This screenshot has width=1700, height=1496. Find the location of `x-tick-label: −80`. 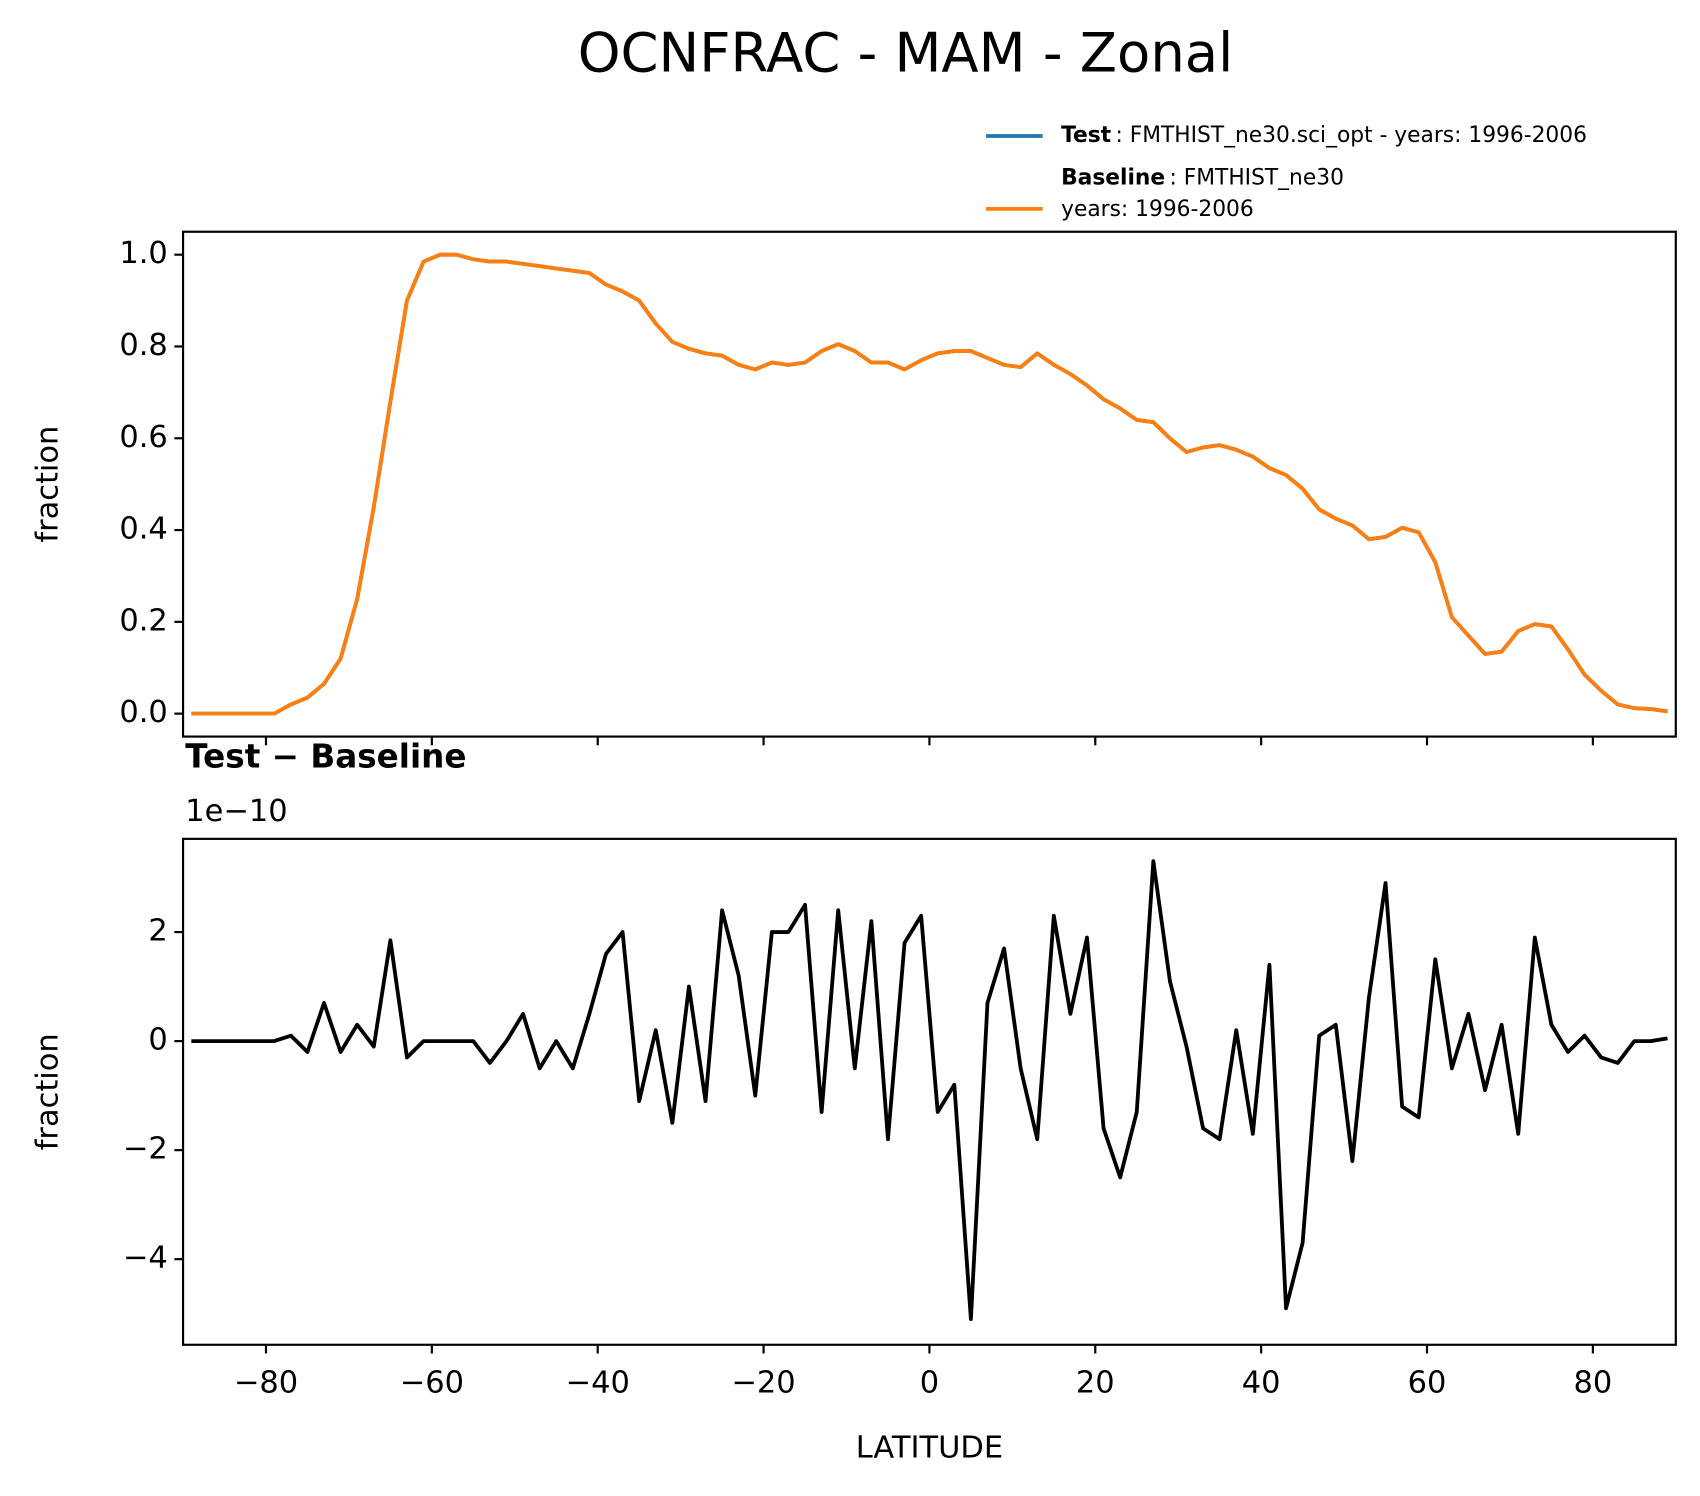

x-tick-label: −80 is located at coordinates (266, 1382).